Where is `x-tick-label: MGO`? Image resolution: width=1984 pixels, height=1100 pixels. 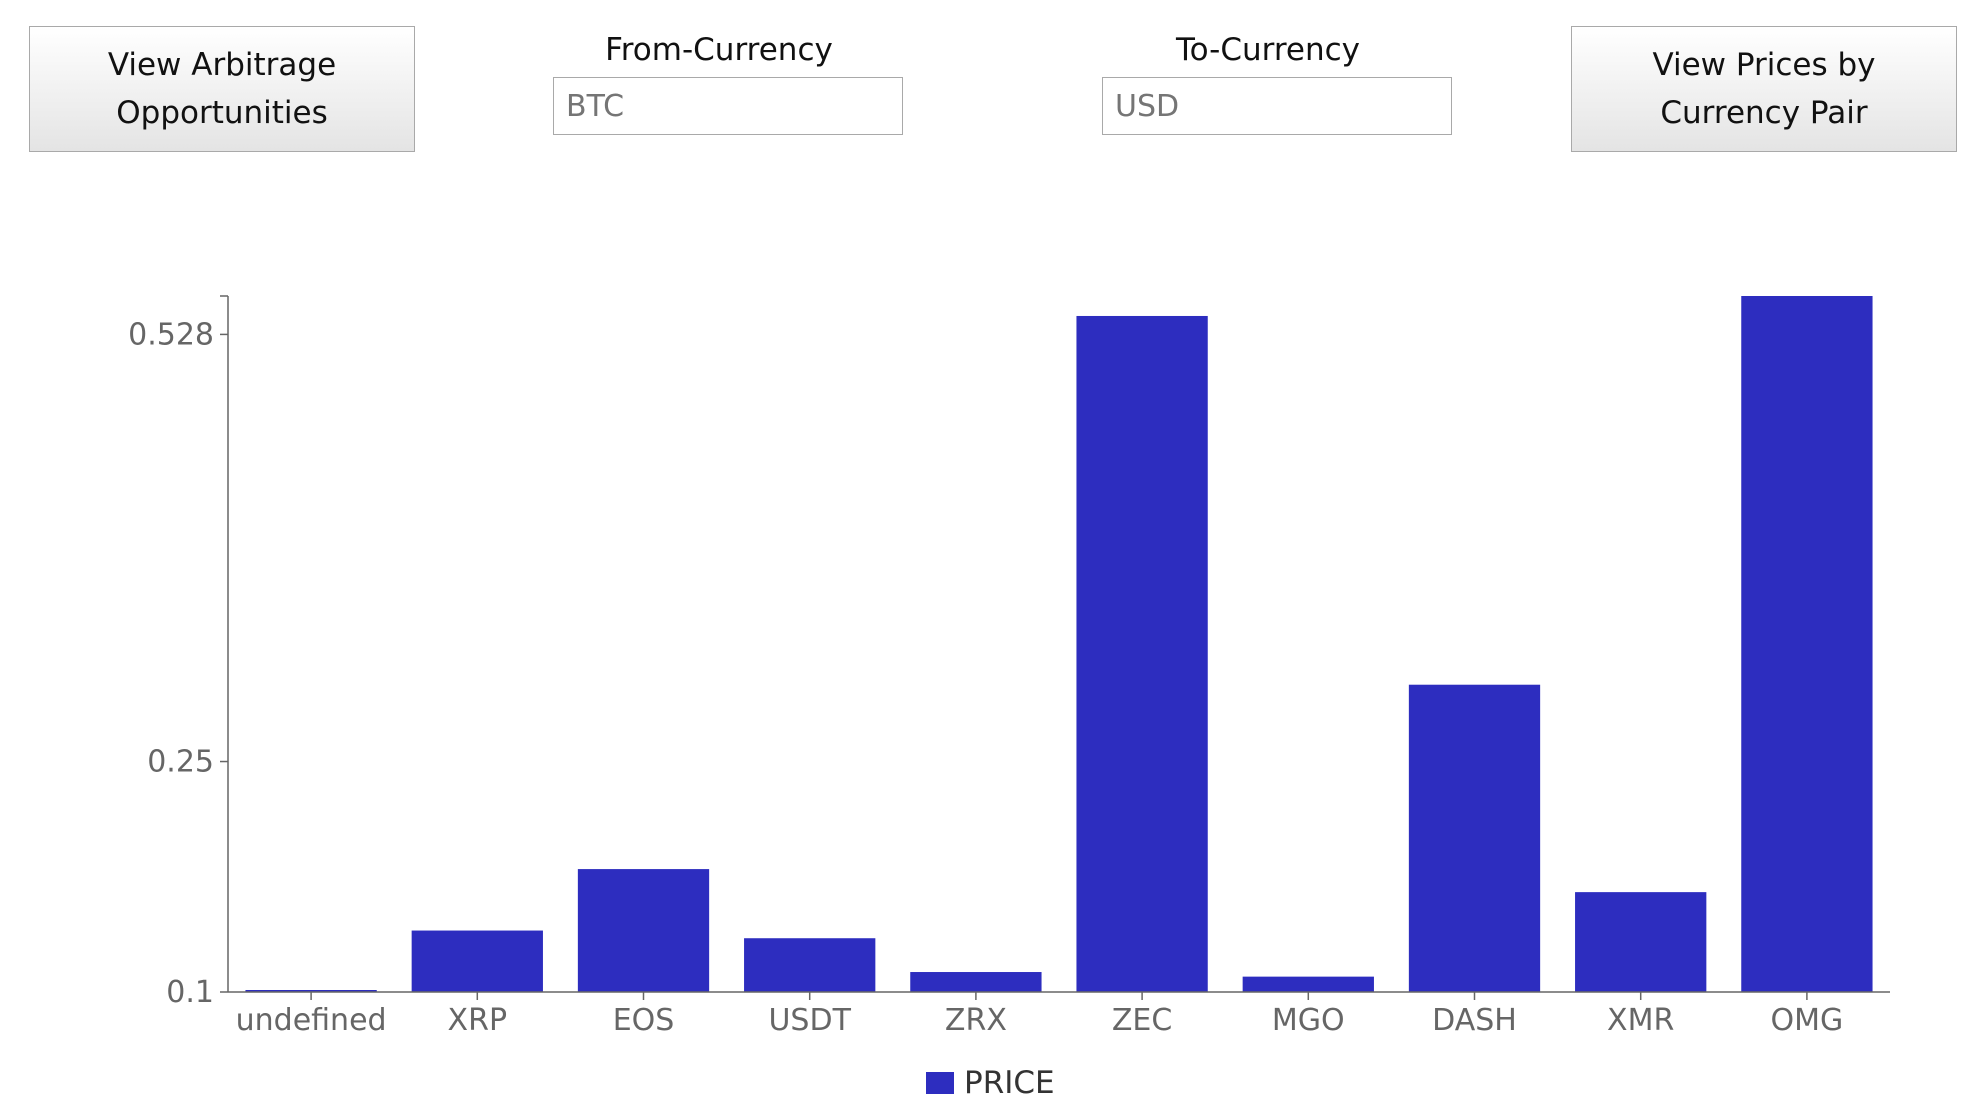 x-tick-label: MGO is located at coordinates (1308, 1020).